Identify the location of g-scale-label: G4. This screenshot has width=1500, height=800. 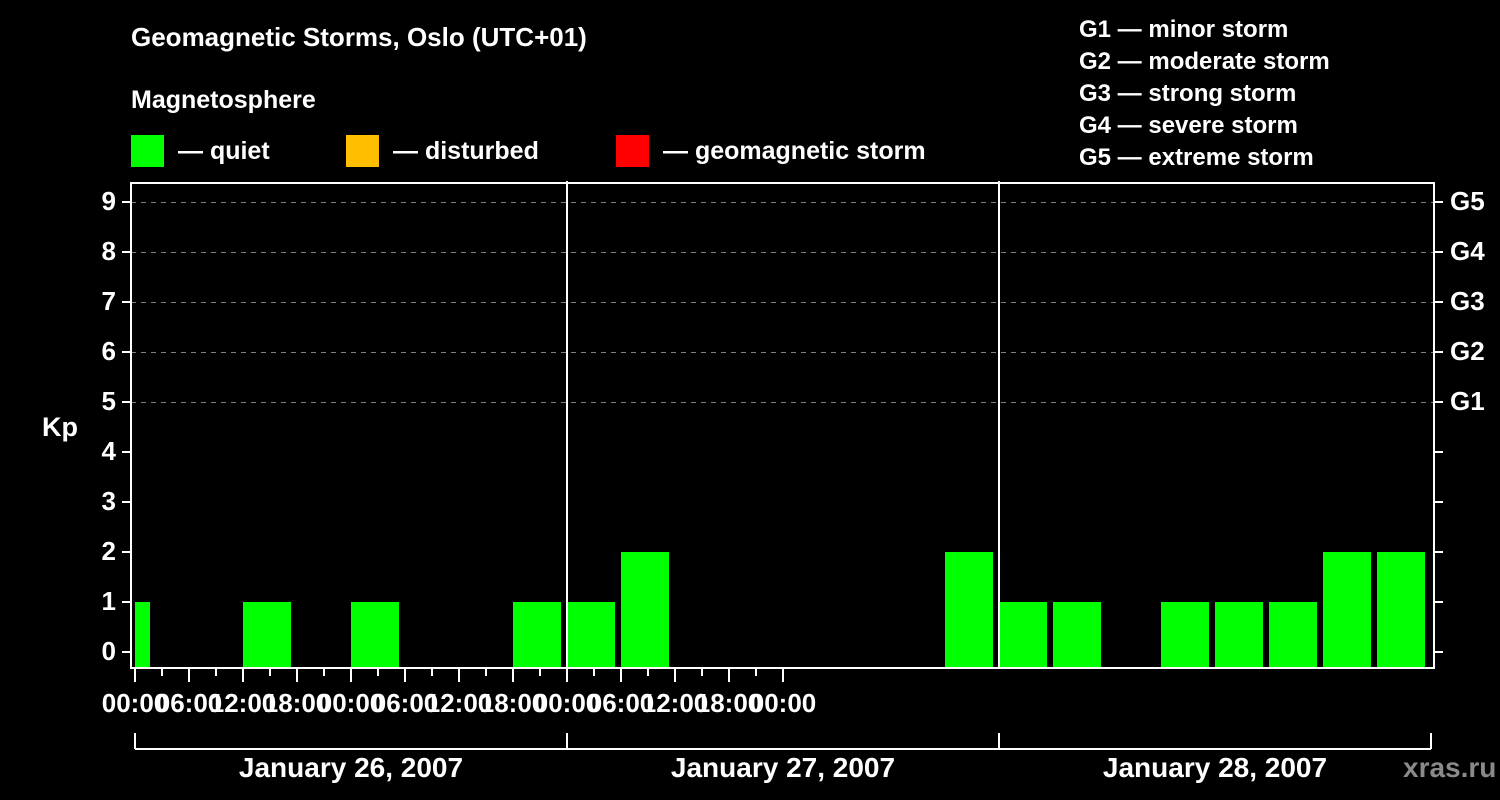
(1467, 251).